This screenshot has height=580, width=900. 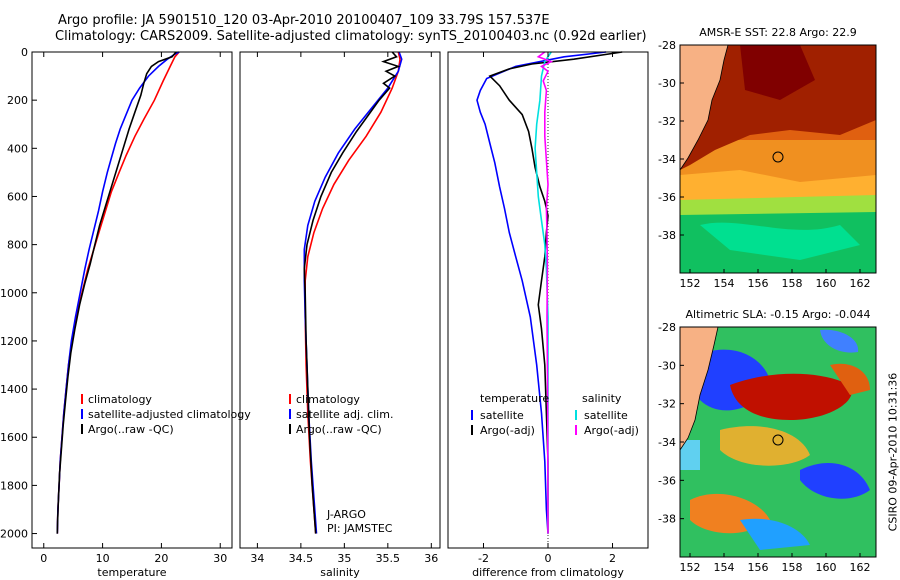 I want to click on sst-y-tick-label: -30, so click(x=667, y=83).